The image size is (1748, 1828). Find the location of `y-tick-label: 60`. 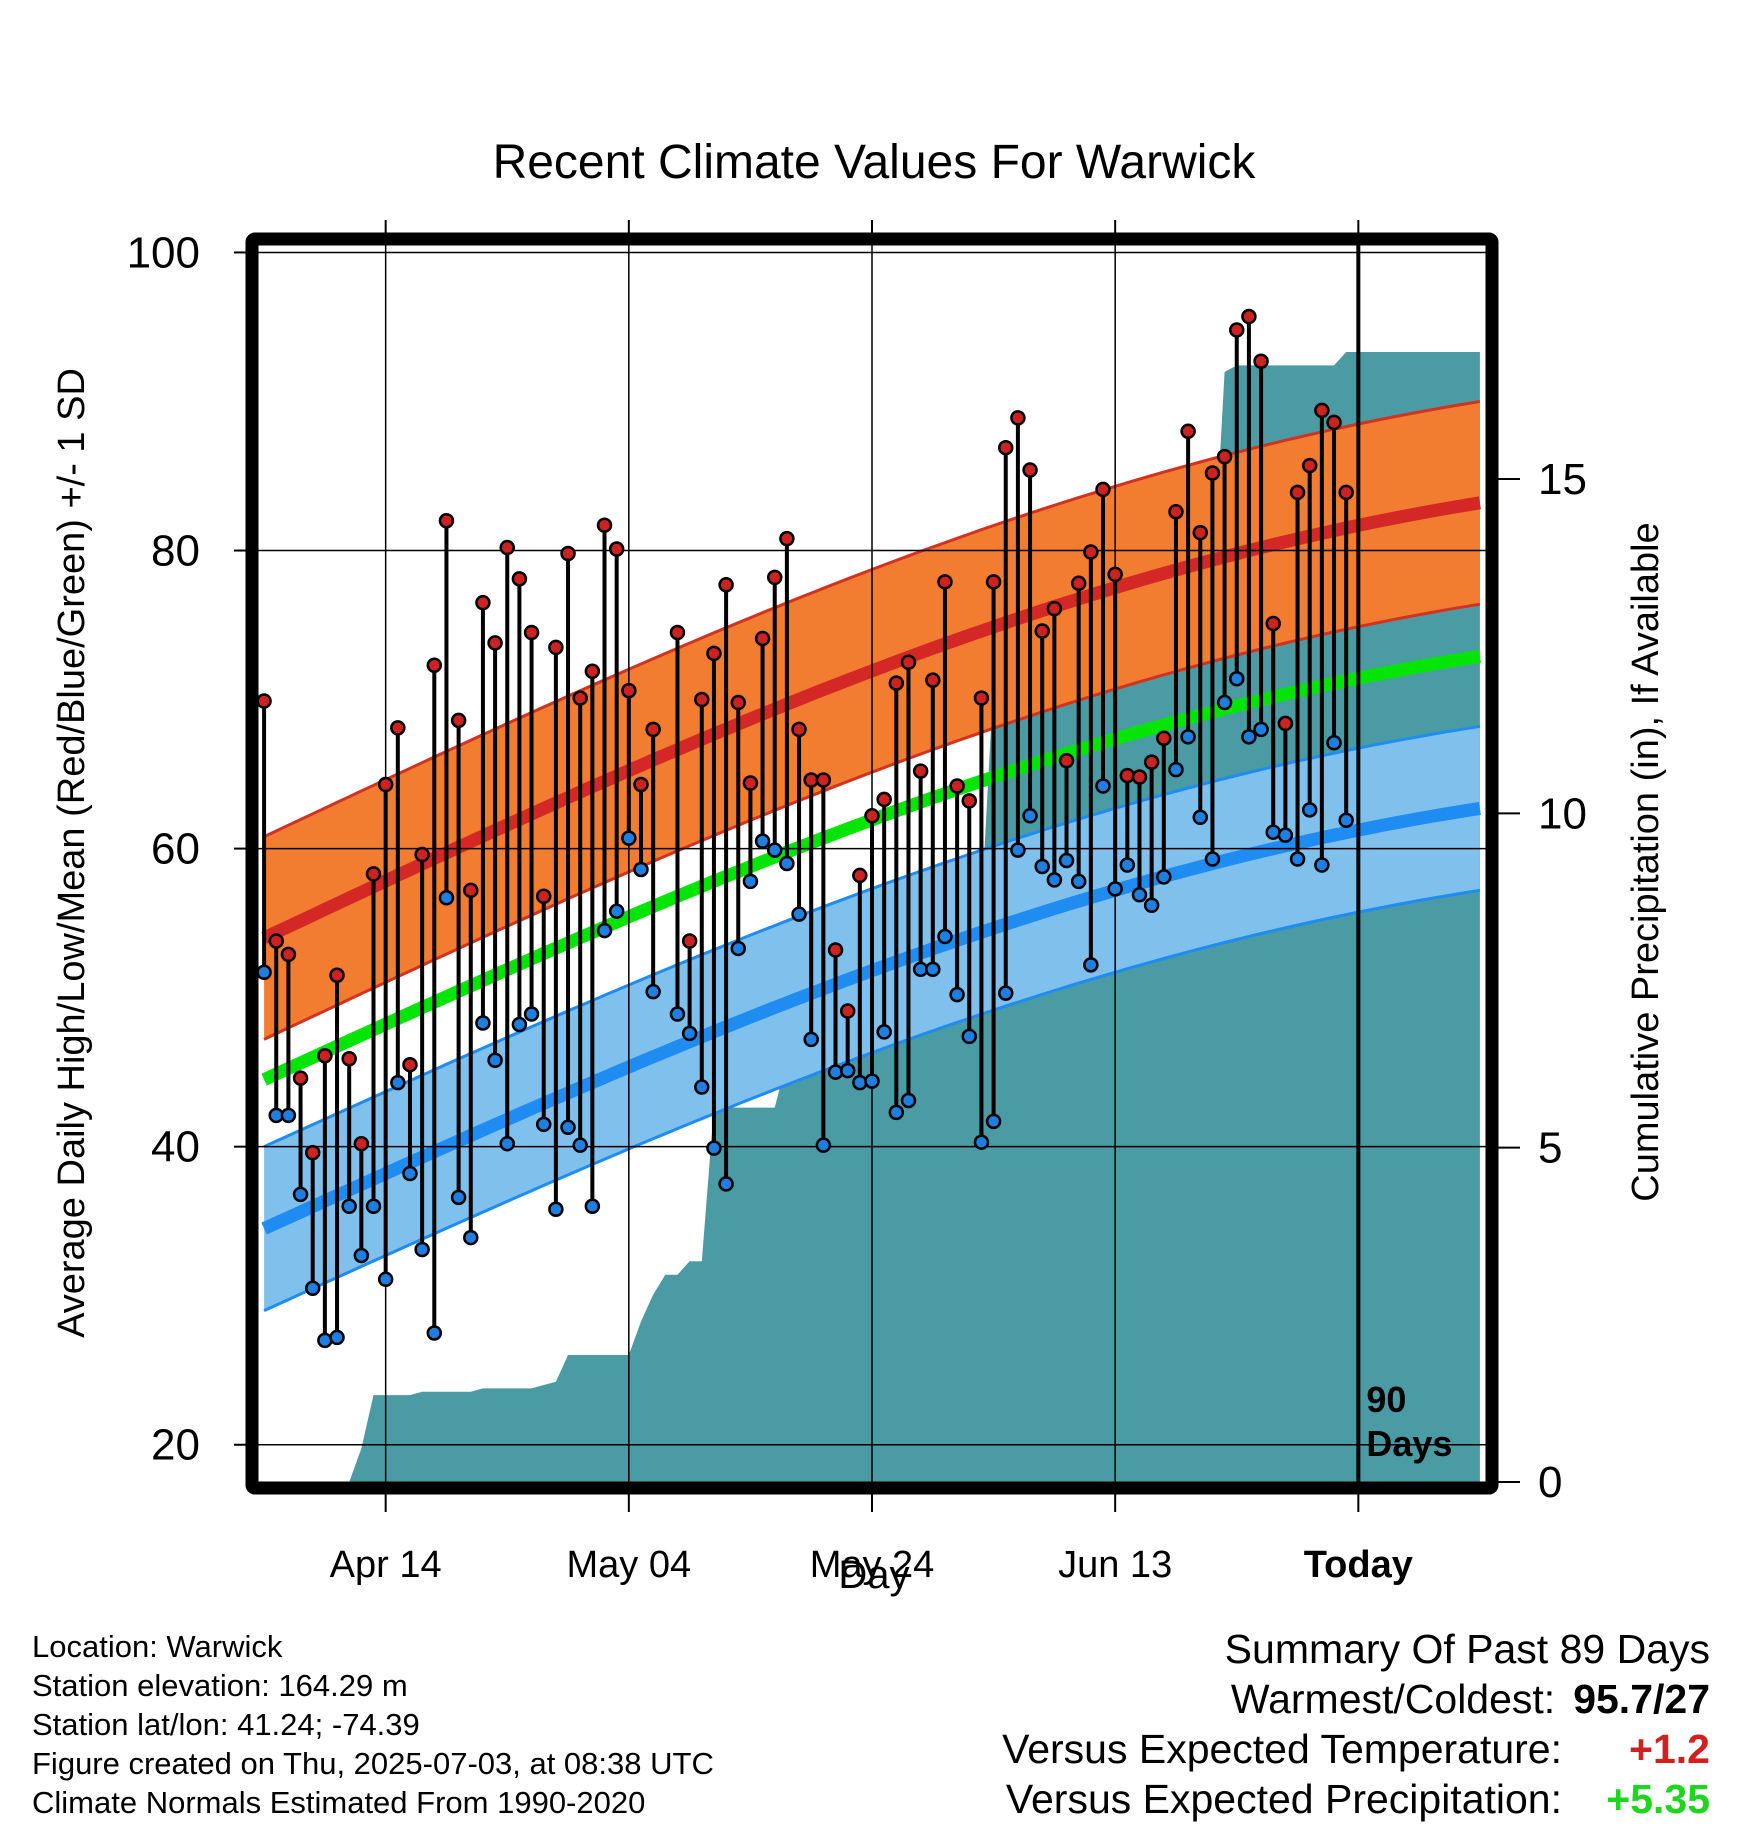

y-tick-label: 60 is located at coordinates (175, 849).